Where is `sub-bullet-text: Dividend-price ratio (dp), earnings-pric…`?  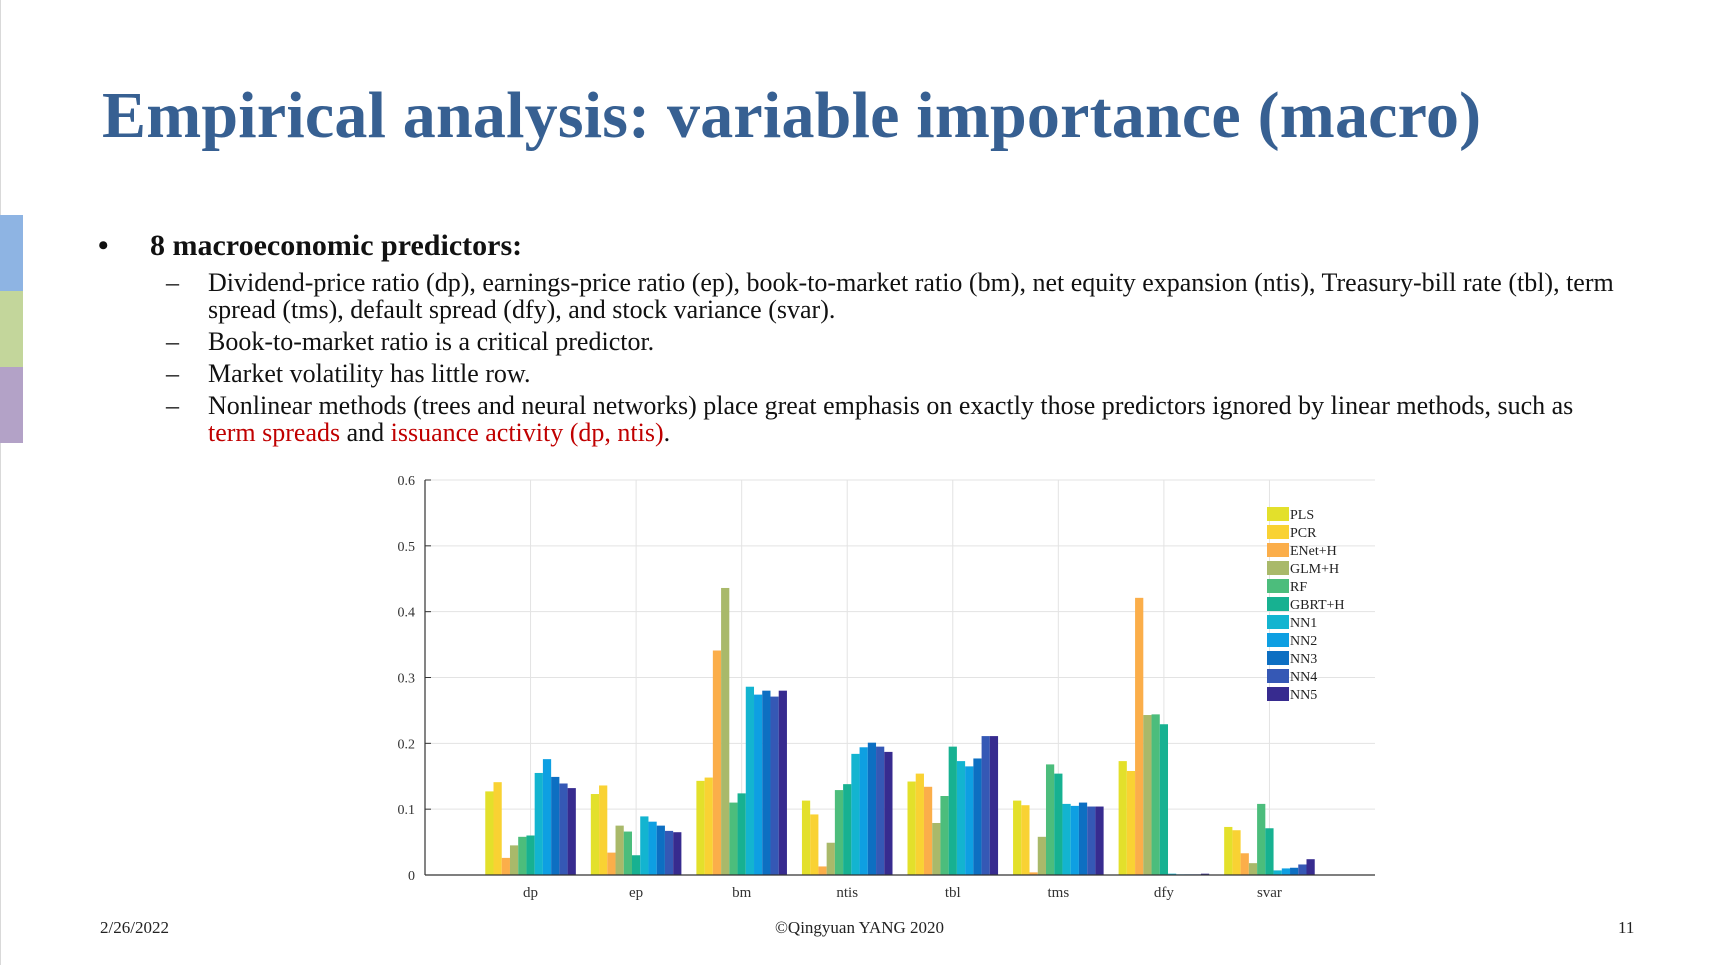 sub-bullet-text: Dividend-price ratio (dp), earnings-pric… is located at coordinates (911, 296).